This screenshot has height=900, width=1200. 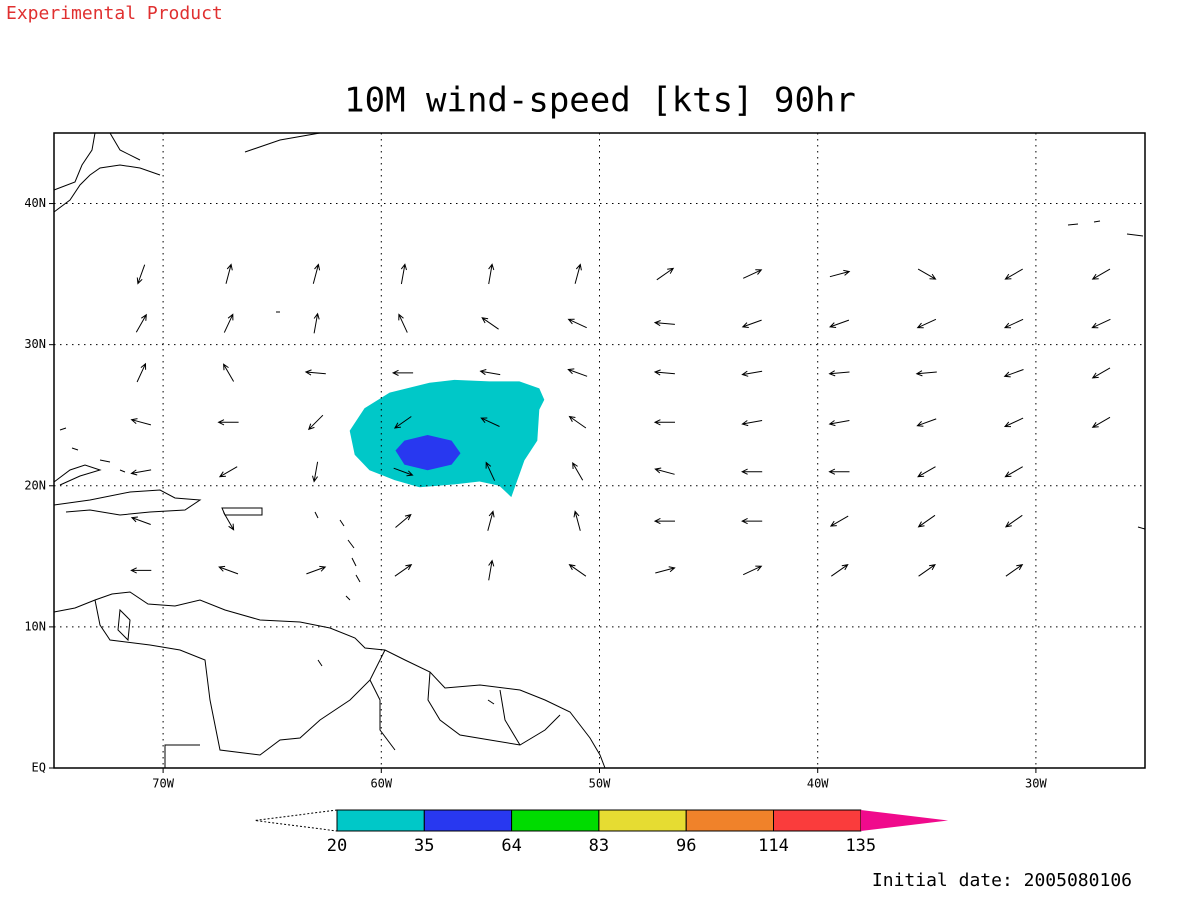 What do you see at coordinates (35, 203) in the screenshot?
I see `y-tick-label: 40N` at bounding box center [35, 203].